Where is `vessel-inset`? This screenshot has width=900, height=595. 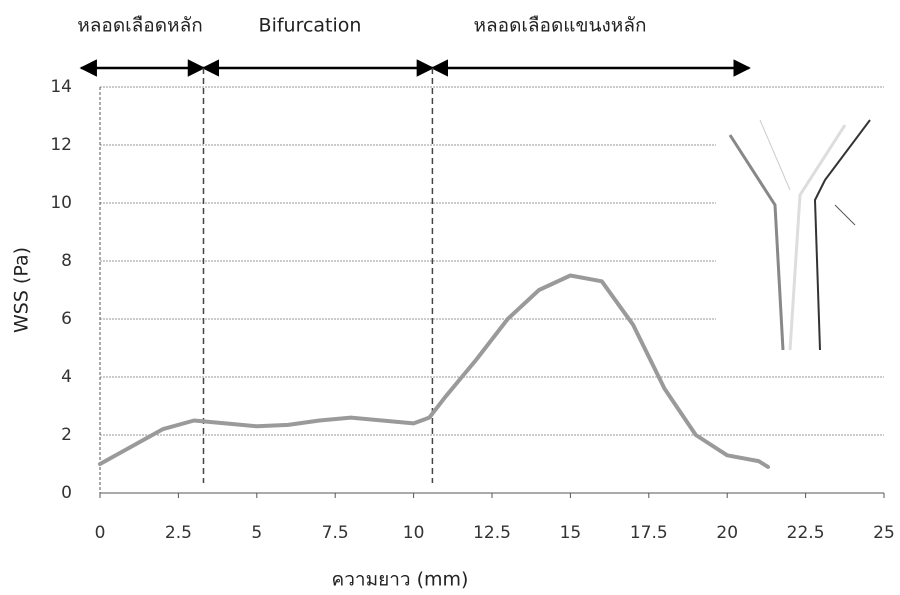 vessel-inset is located at coordinates (801, 237).